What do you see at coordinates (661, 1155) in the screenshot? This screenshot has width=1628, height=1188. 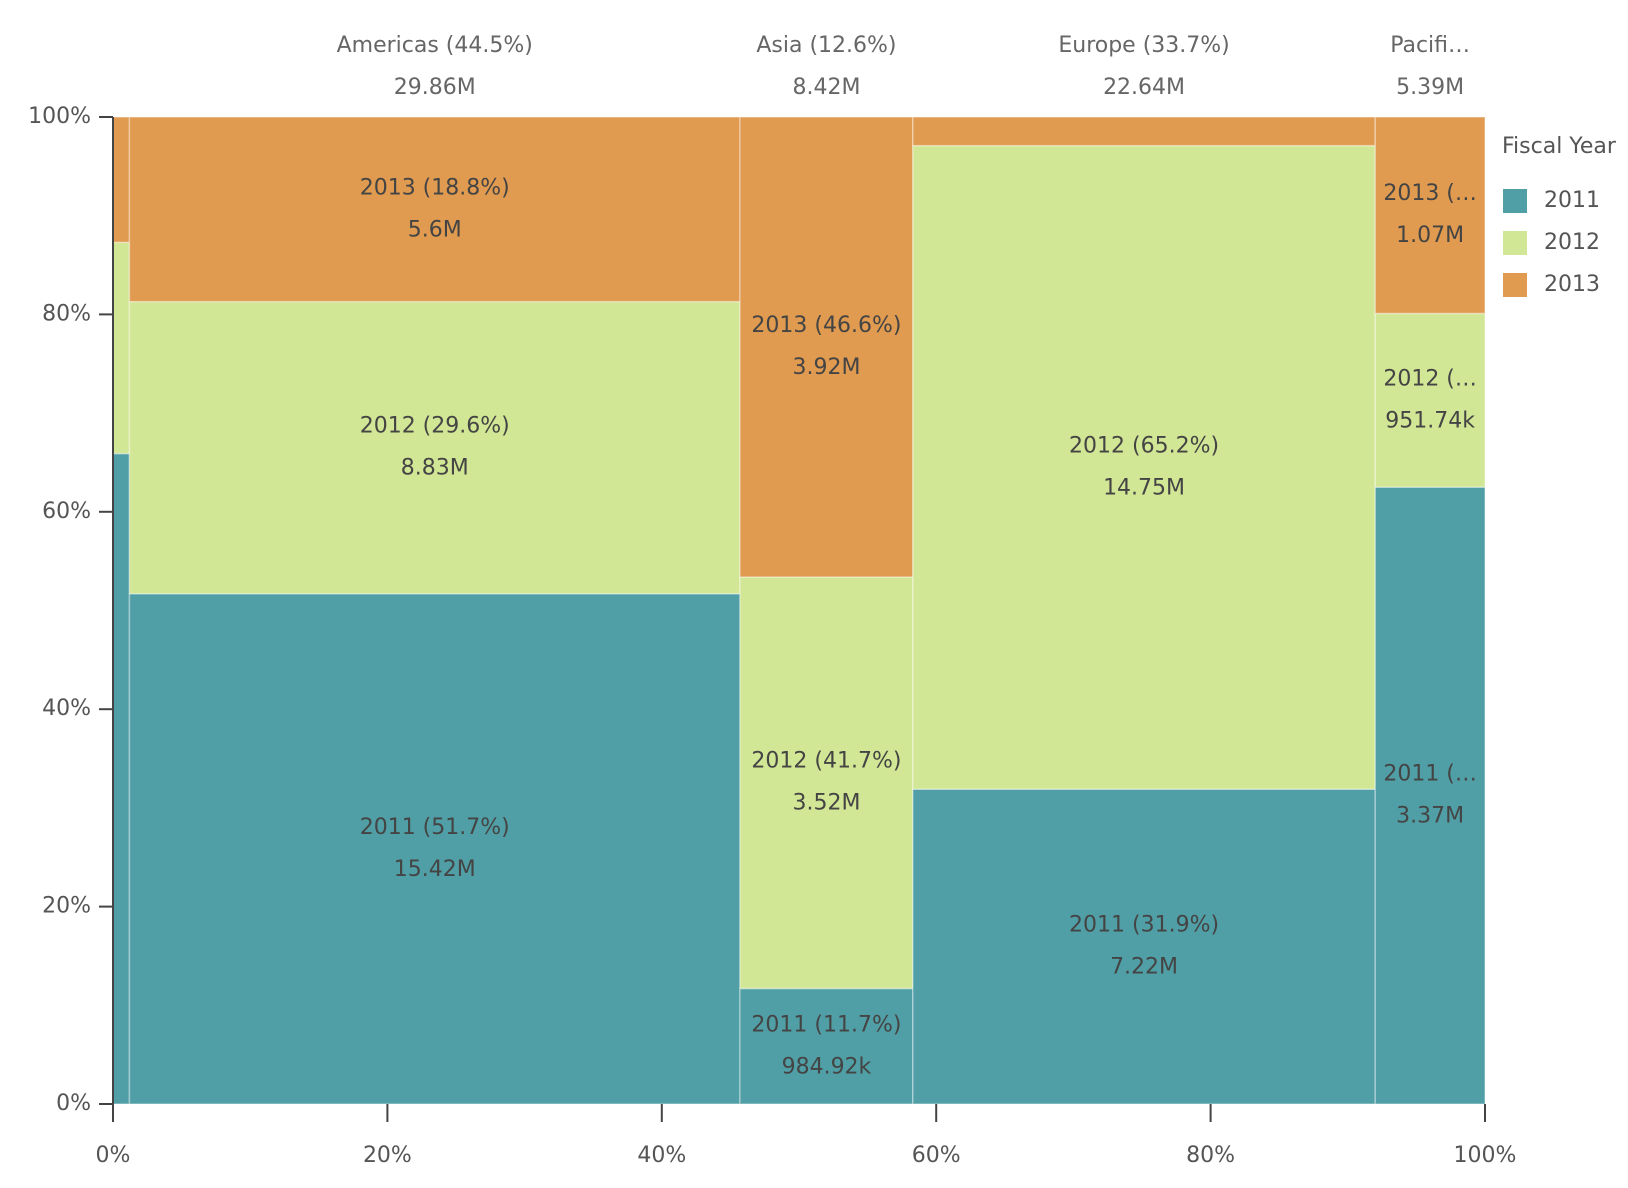 I see `x-tick-label: 40%` at bounding box center [661, 1155].